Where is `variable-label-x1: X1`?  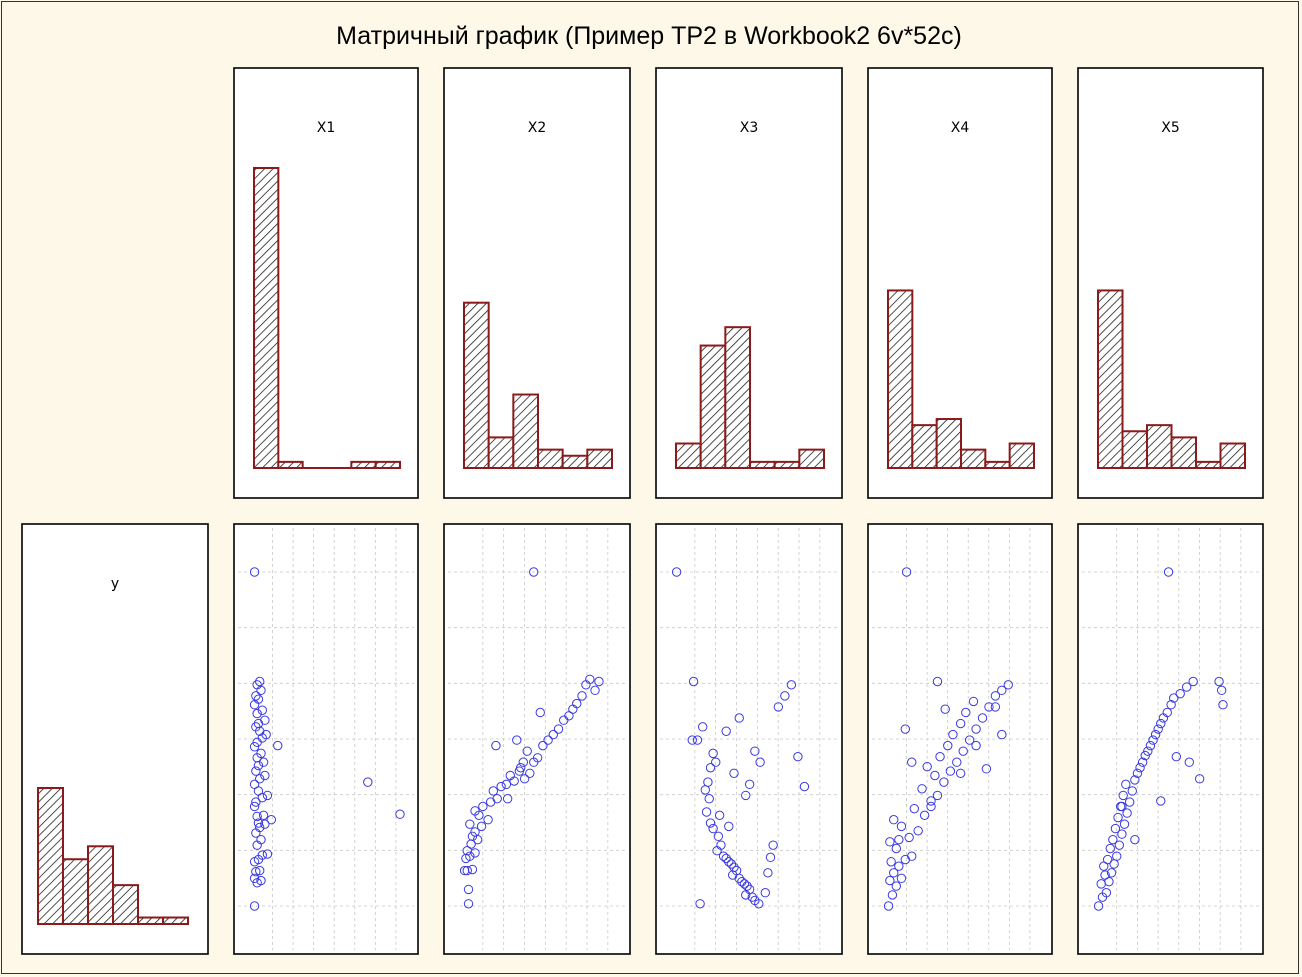 variable-label-x1: X1 is located at coordinates (326, 128).